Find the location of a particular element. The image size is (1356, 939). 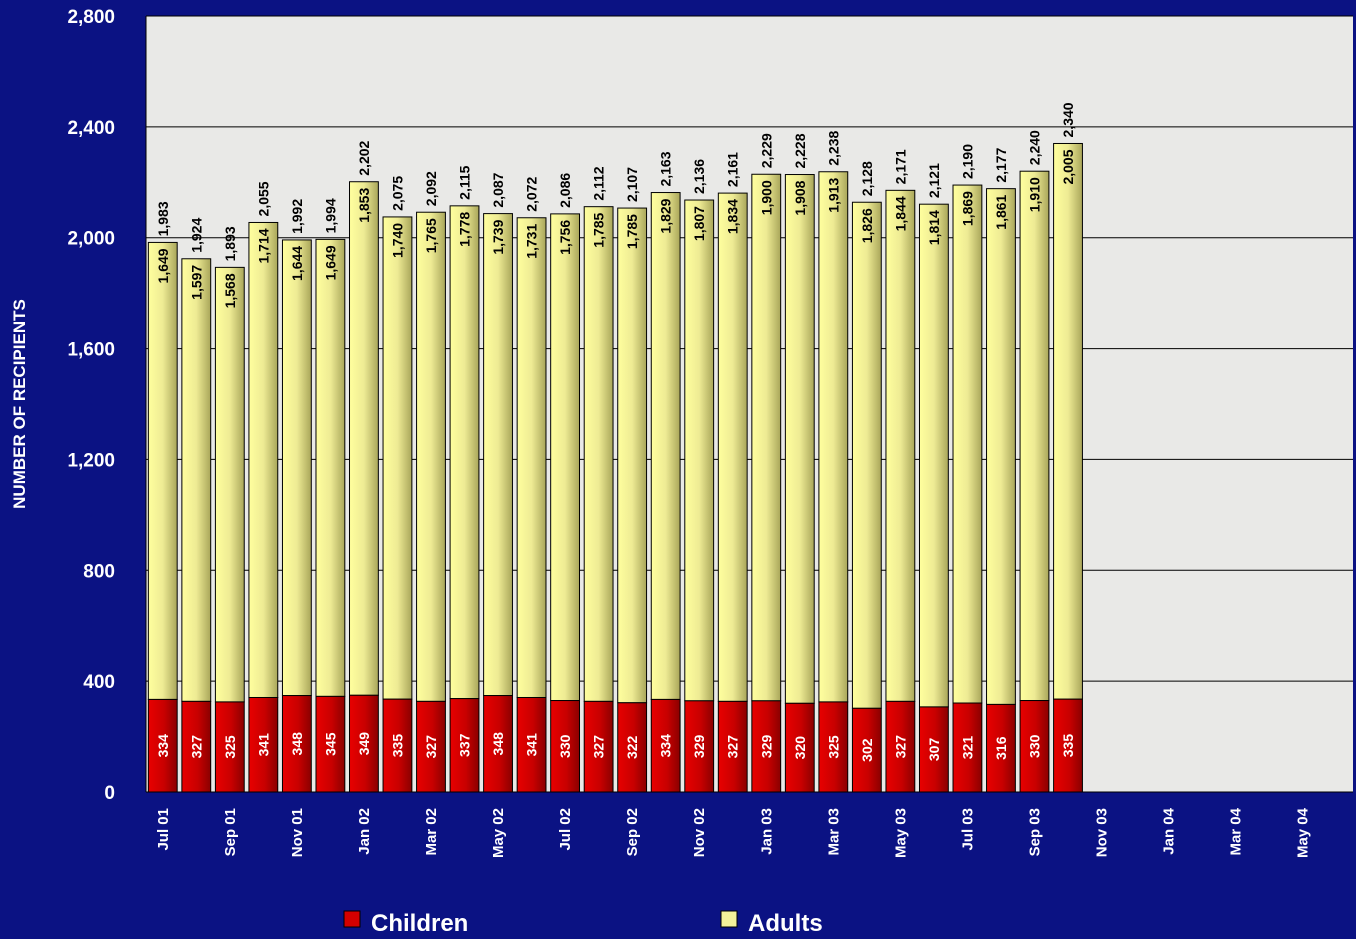

data-label-total: 1,924 is located at coordinates (196, 235).